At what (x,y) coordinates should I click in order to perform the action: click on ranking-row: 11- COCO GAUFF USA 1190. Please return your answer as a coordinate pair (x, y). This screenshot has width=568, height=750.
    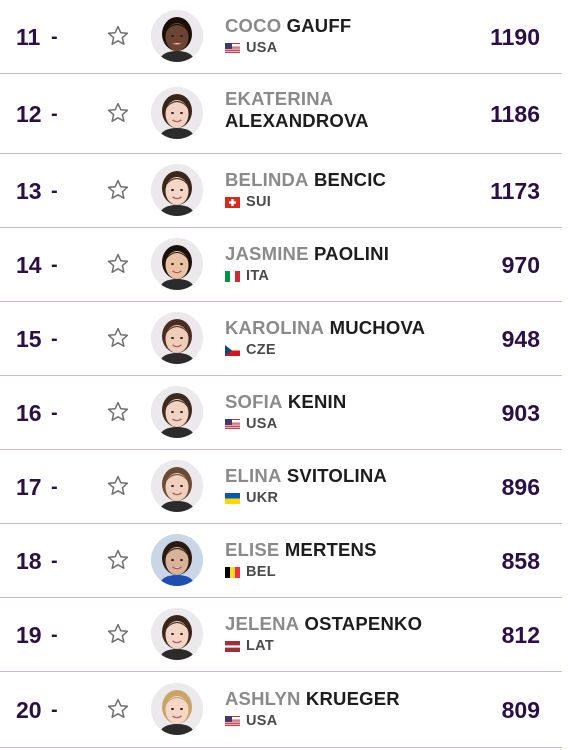
    Looking at the image, I should click on (281, 37).